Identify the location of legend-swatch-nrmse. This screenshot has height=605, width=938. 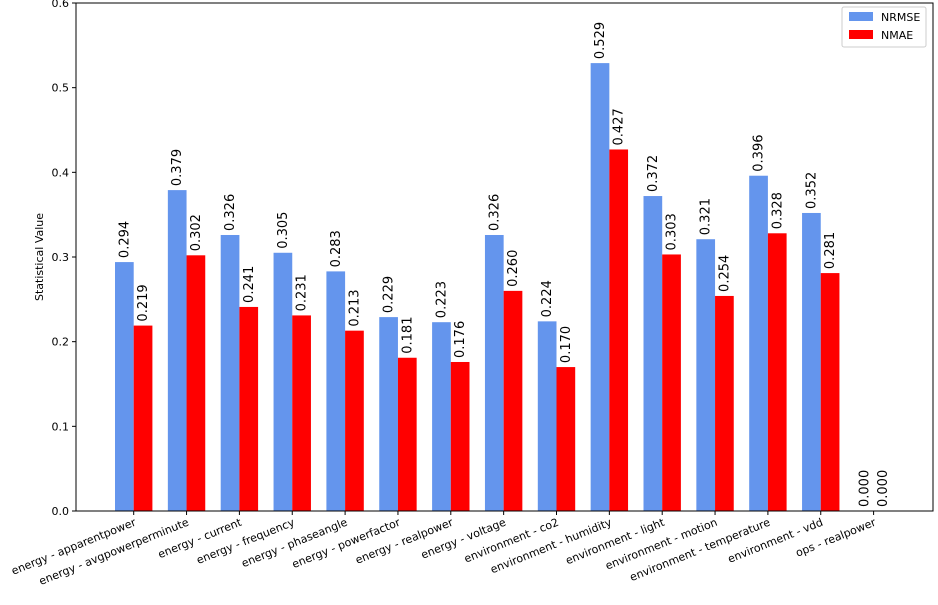
(861, 16).